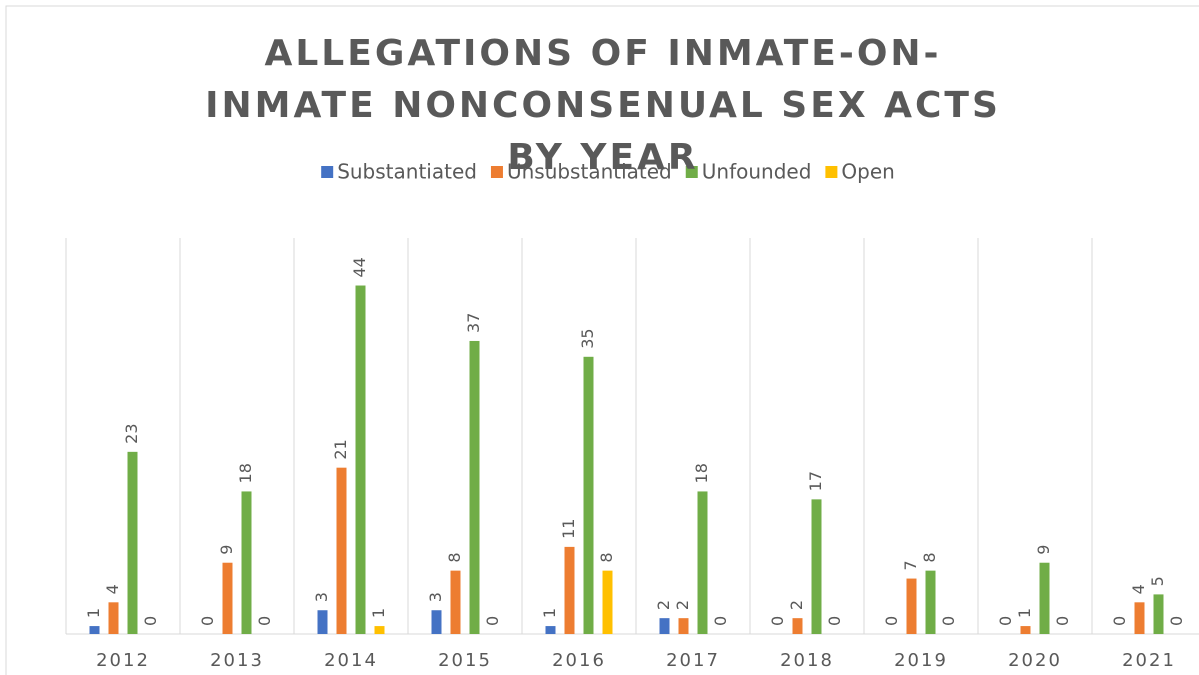 This screenshot has height=675, width=1199. Describe the element at coordinates (910, 565) in the screenshot. I see `data-label: 7` at that location.